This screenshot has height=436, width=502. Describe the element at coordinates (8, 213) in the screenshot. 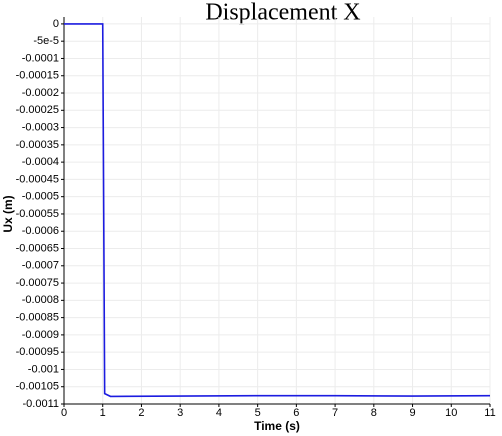

I see `y-axis-label: Ux (m)` at that location.